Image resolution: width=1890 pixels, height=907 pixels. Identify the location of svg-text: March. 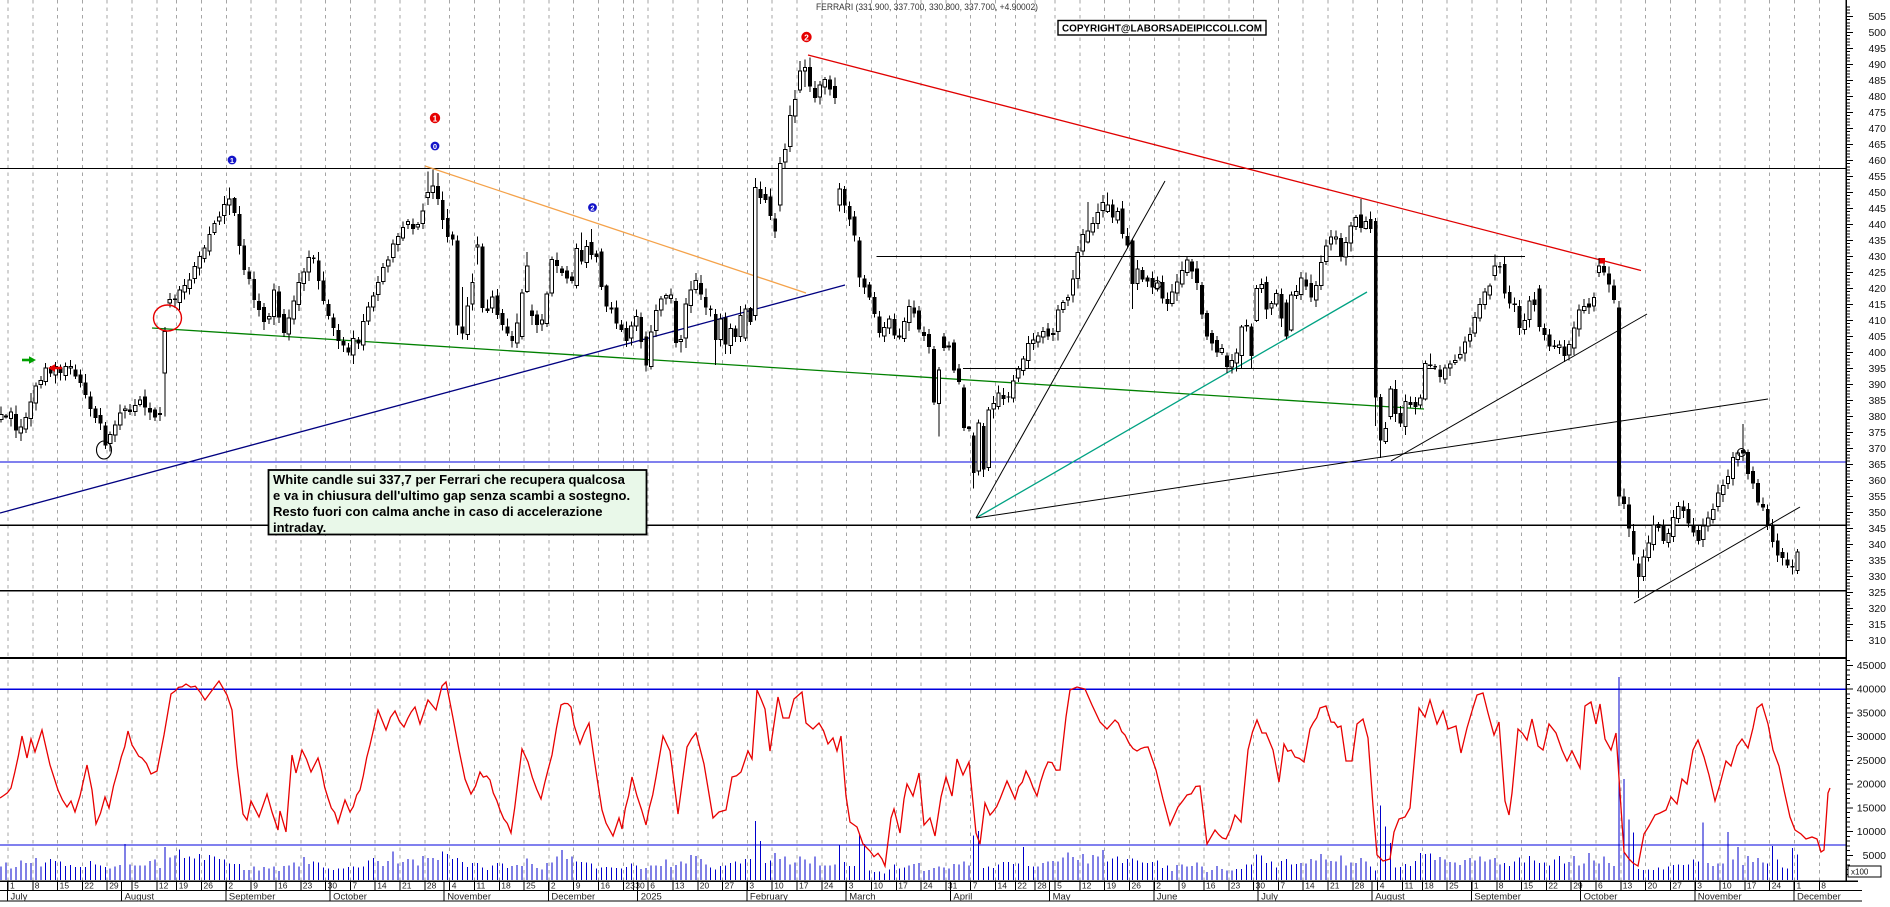
(862, 897).